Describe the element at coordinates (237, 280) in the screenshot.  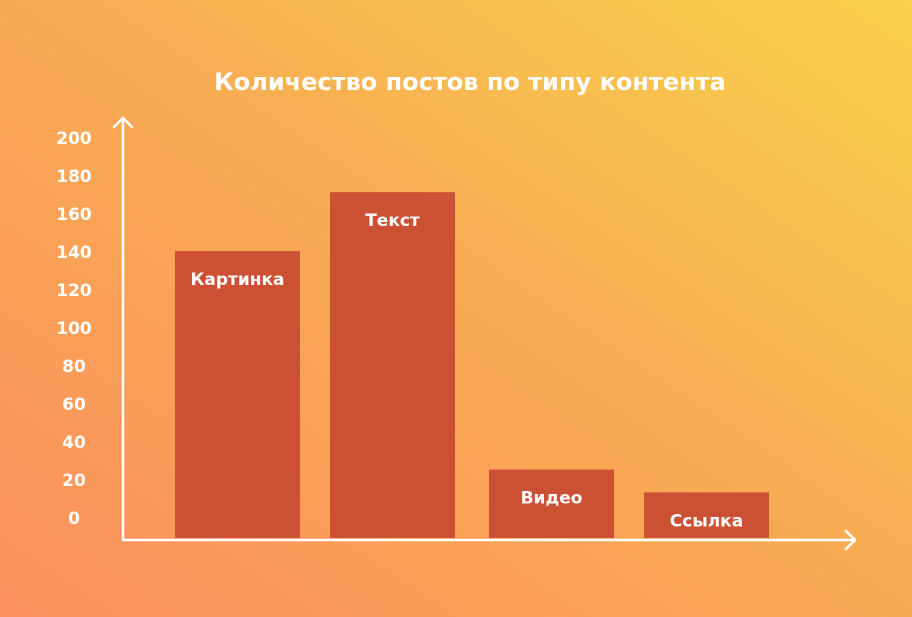
I see `category-label: Картинка` at that location.